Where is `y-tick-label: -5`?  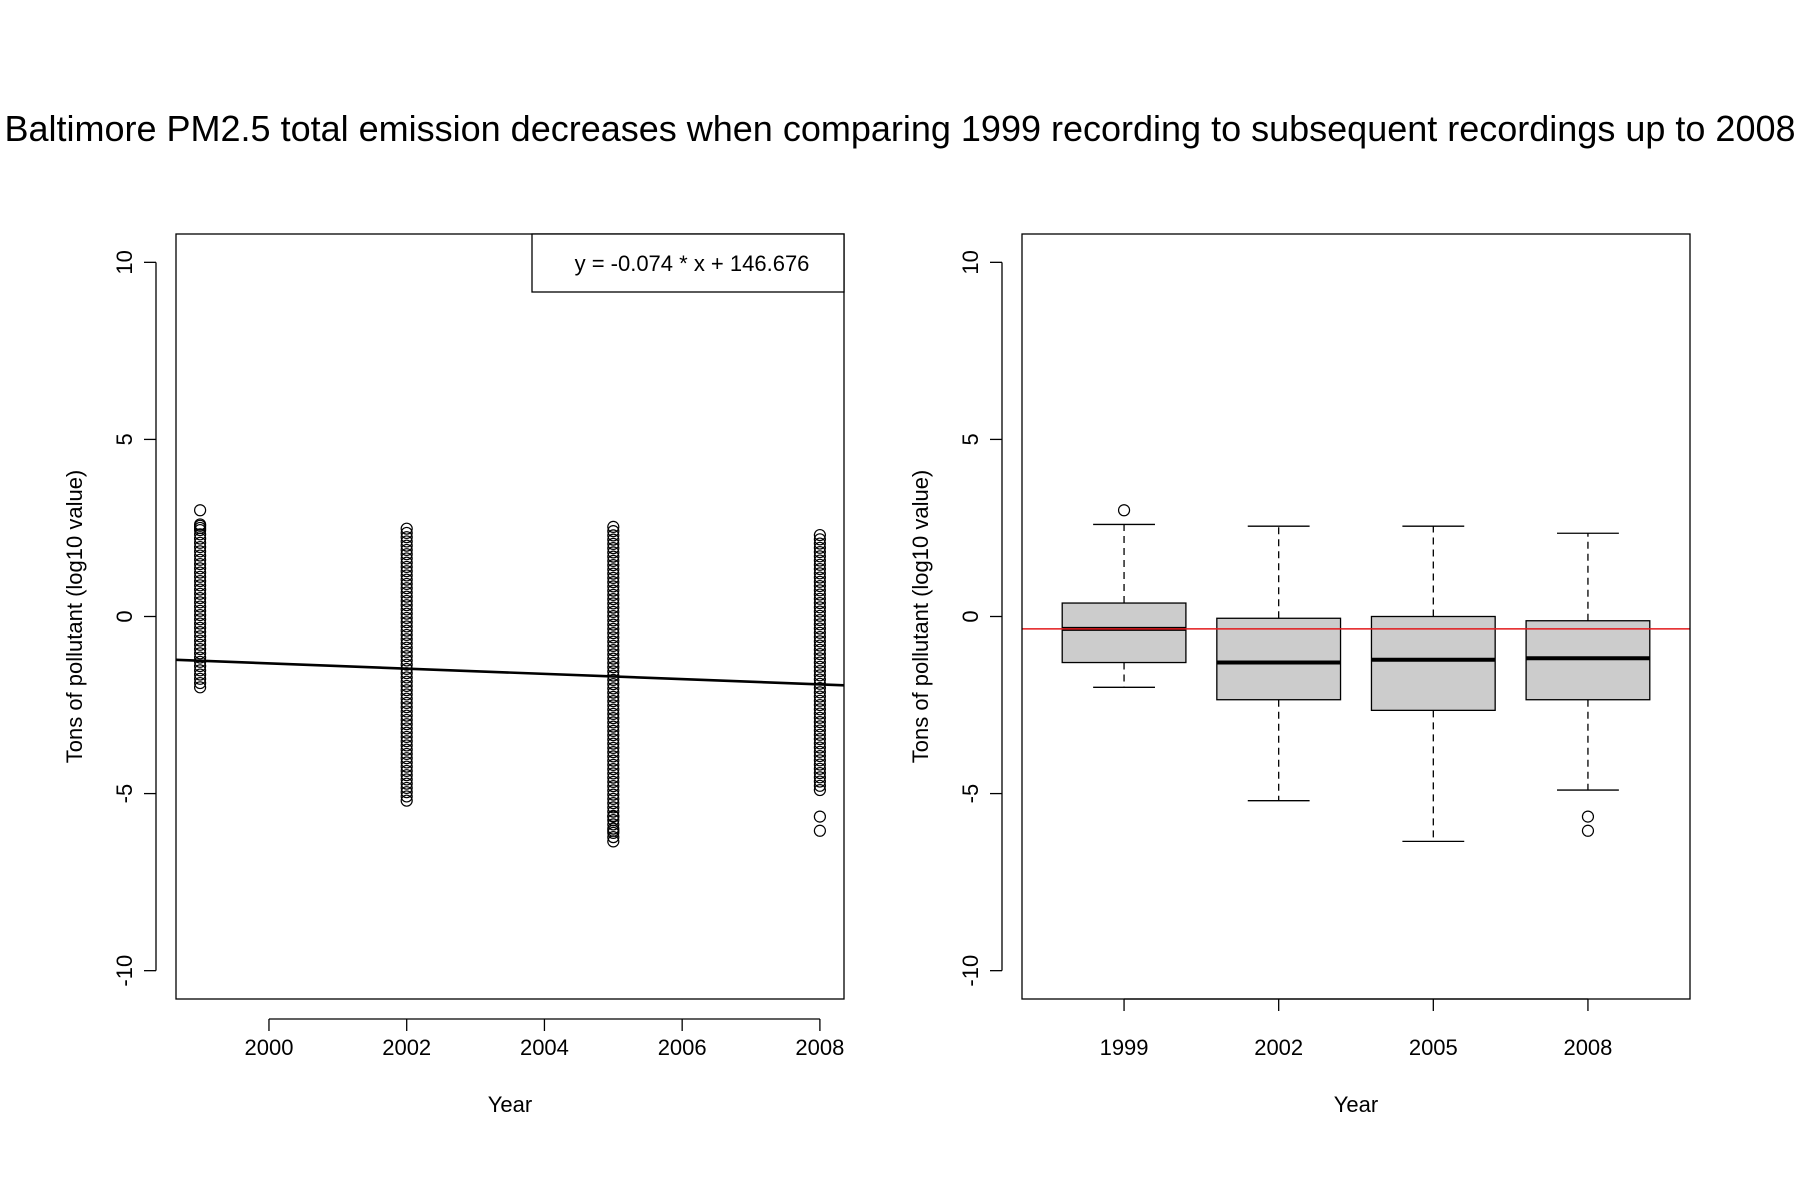
y-tick-label: -5 is located at coordinates (970, 794).